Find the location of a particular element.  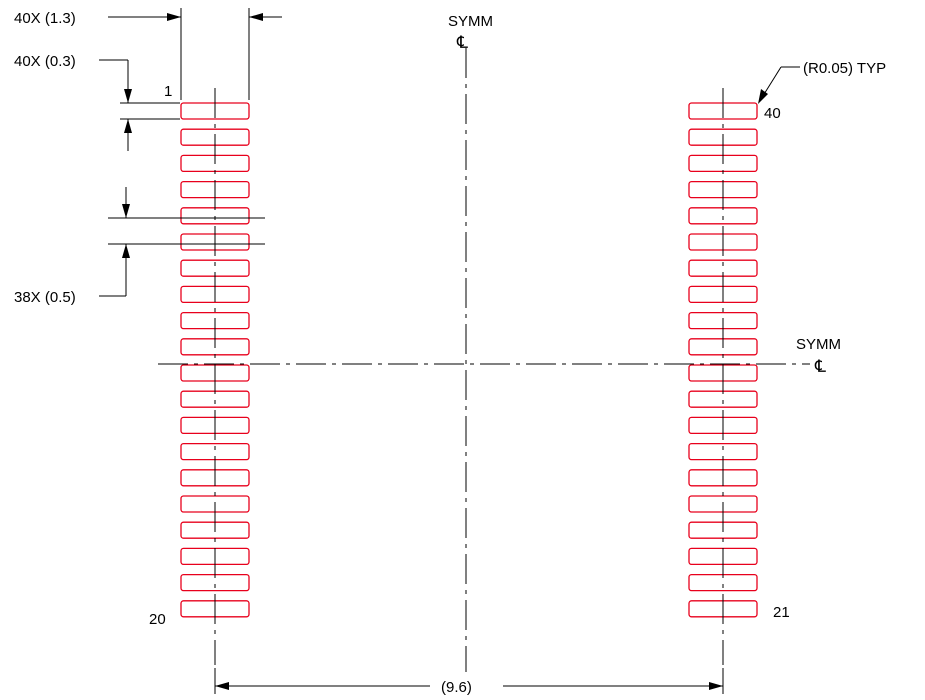

symm-label-right: SYMM is located at coordinates (818, 344).